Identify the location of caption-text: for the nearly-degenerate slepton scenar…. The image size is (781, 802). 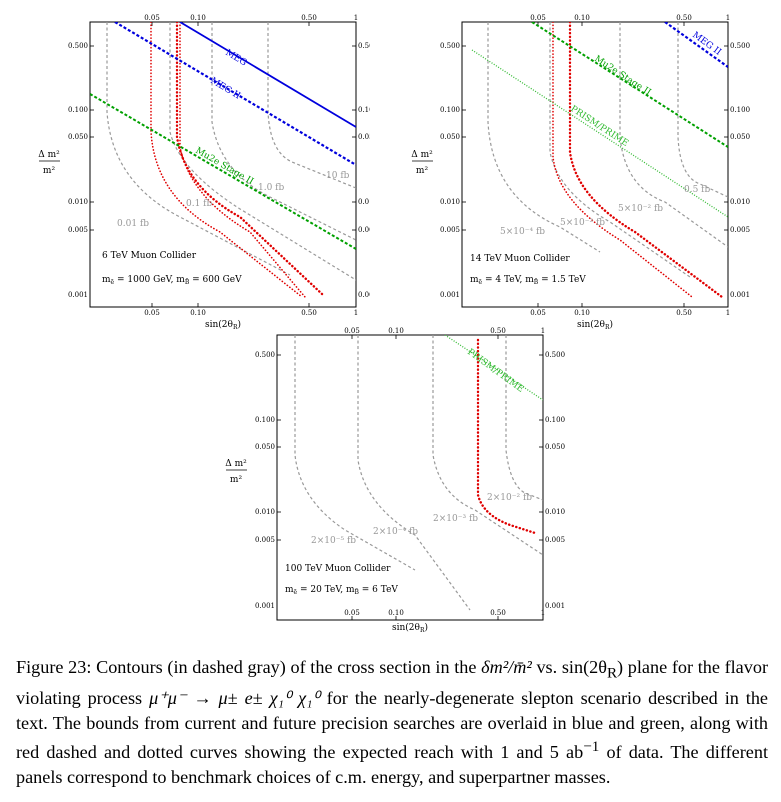
(392, 725).